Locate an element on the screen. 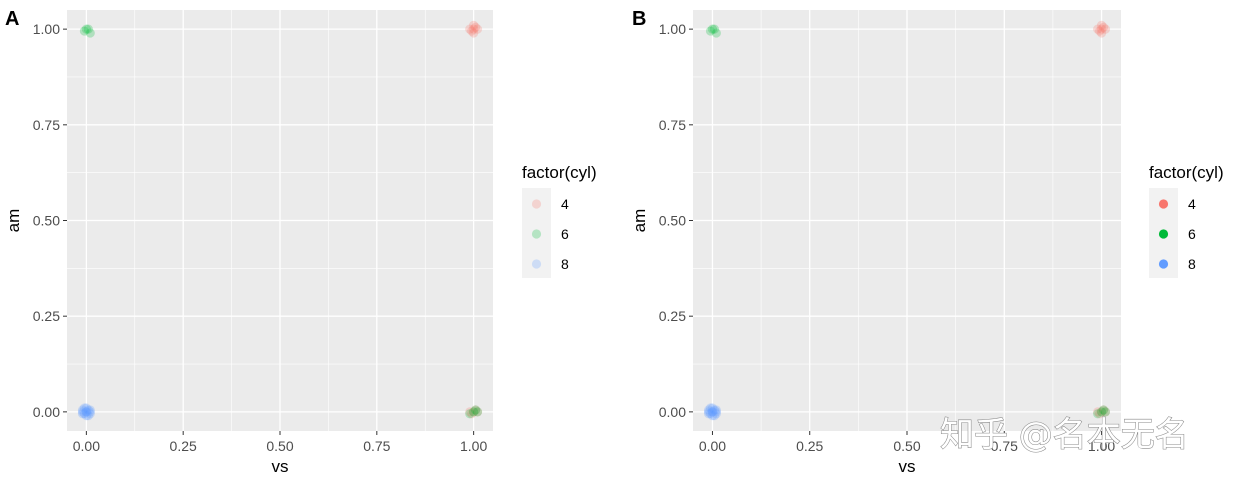  legend-label: 4 is located at coordinates (565, 204).